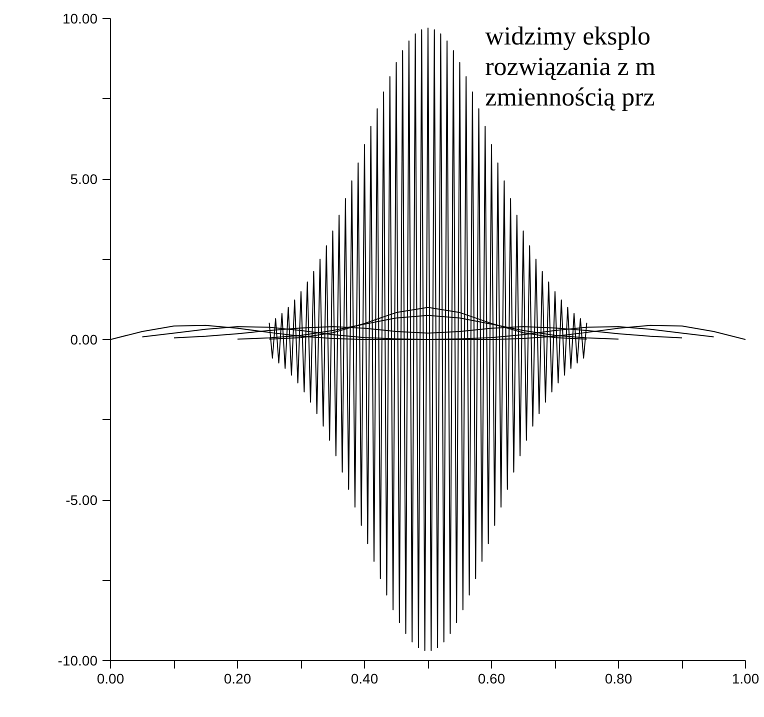 This screenshot has width=764, height=717. I want to click on x-tick-label: 0.20, so click(238, 678).